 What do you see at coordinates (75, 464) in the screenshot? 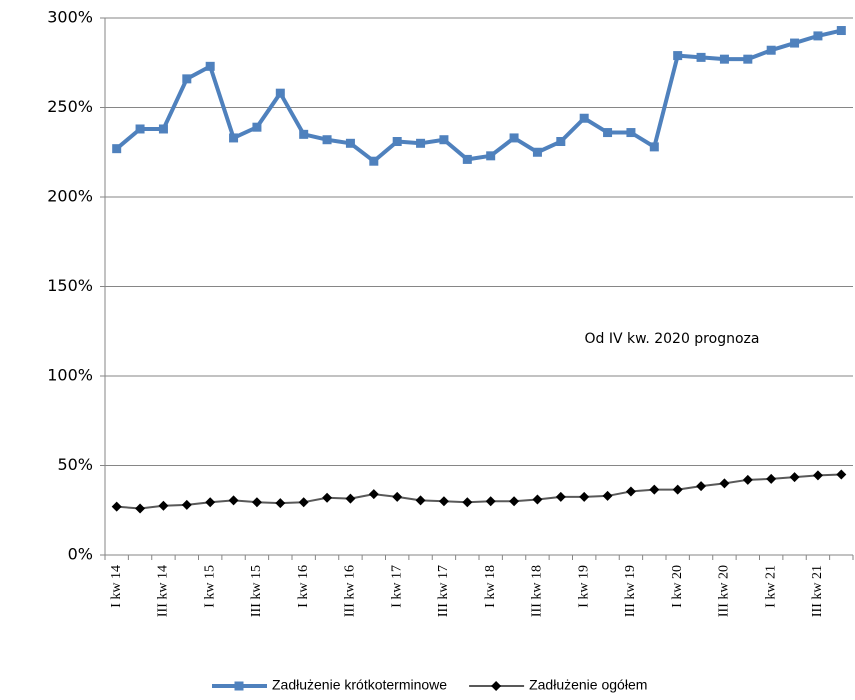
I see `y-tick-label: 50%` at bounding box center [75, 464].